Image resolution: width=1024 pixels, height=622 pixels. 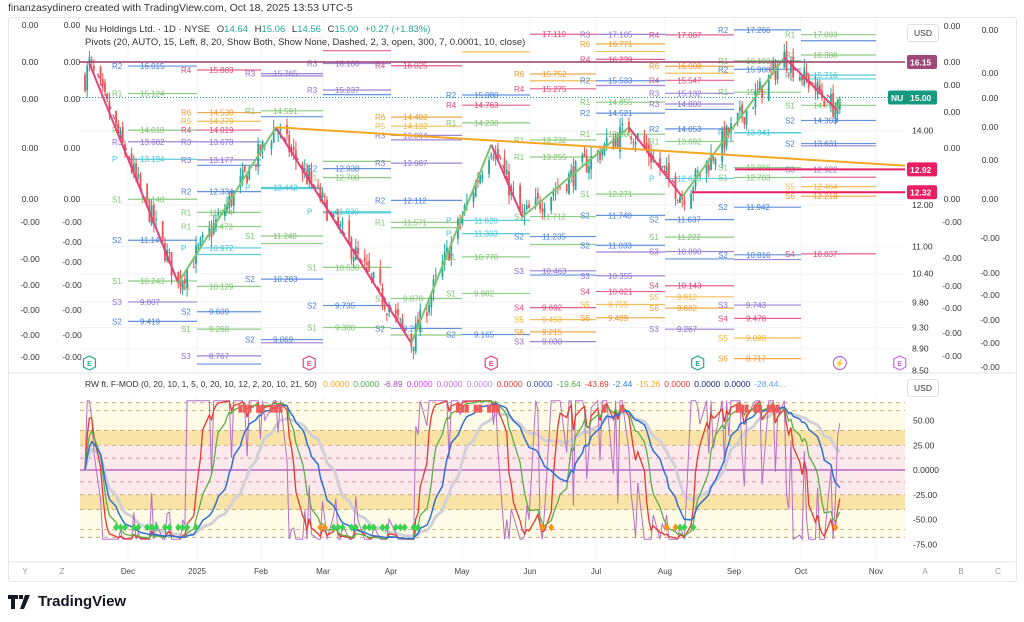 I want to click on pivot-level-value: 14.521, so click(x=620, y=113).